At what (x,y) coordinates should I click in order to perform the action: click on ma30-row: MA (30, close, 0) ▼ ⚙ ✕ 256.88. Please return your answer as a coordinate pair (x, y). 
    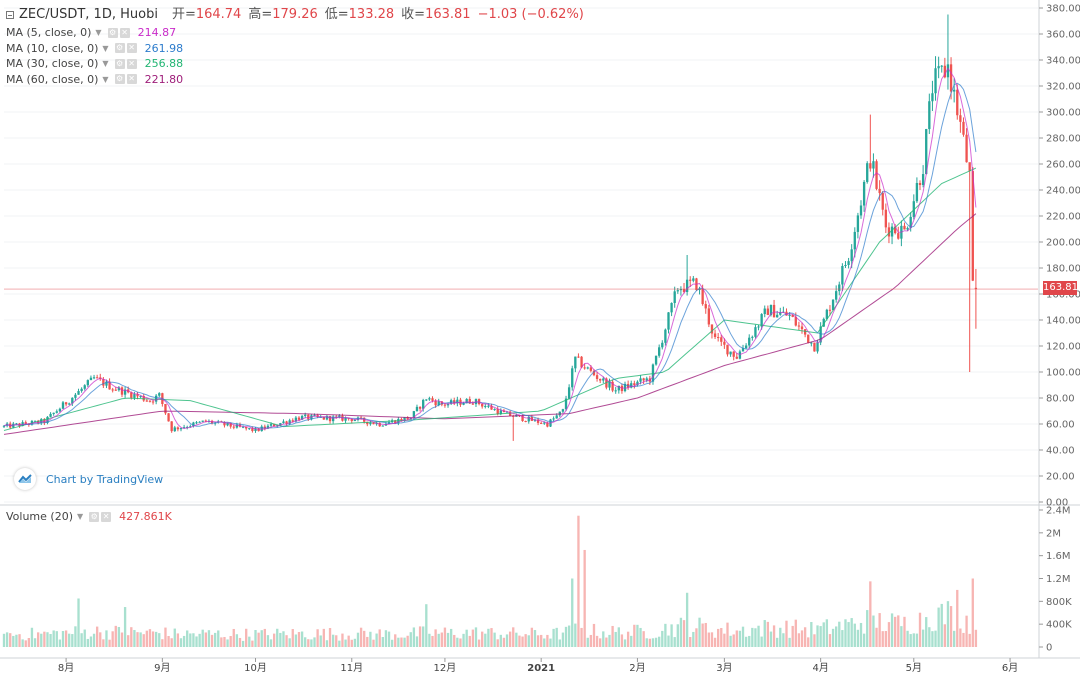
    Looking at the image, I should click on (298, 64).